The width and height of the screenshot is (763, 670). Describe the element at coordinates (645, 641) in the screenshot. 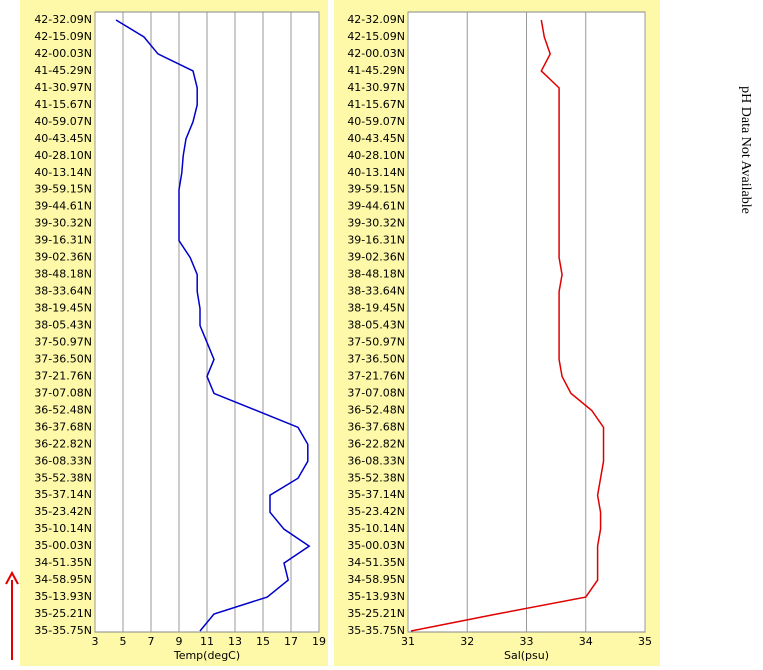

I see `x-tick-label: 35` at that location.